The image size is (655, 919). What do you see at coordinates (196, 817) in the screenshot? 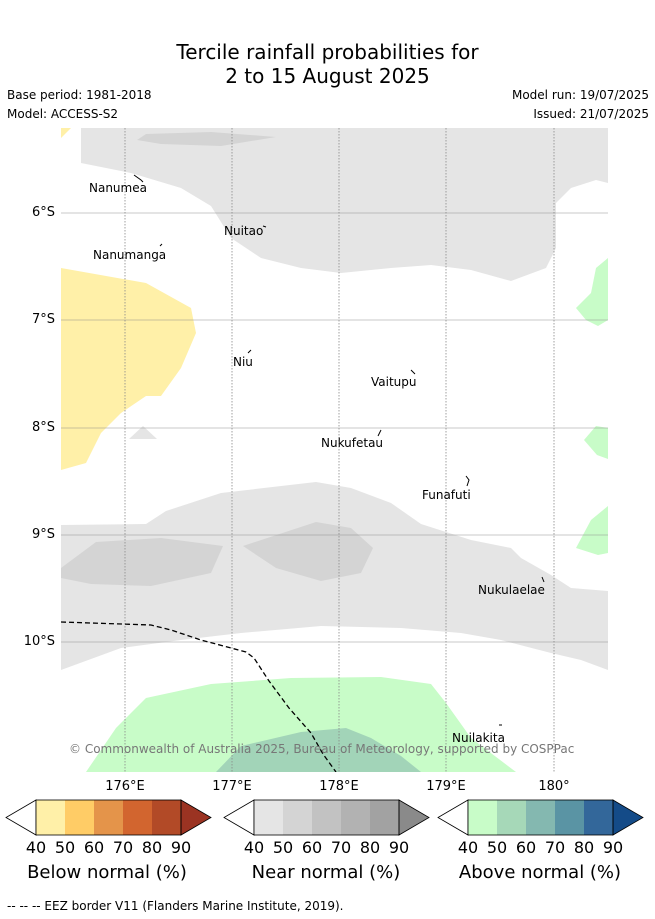
I see `colorbar-below-max-arrow` at bounding box center [196, 817].